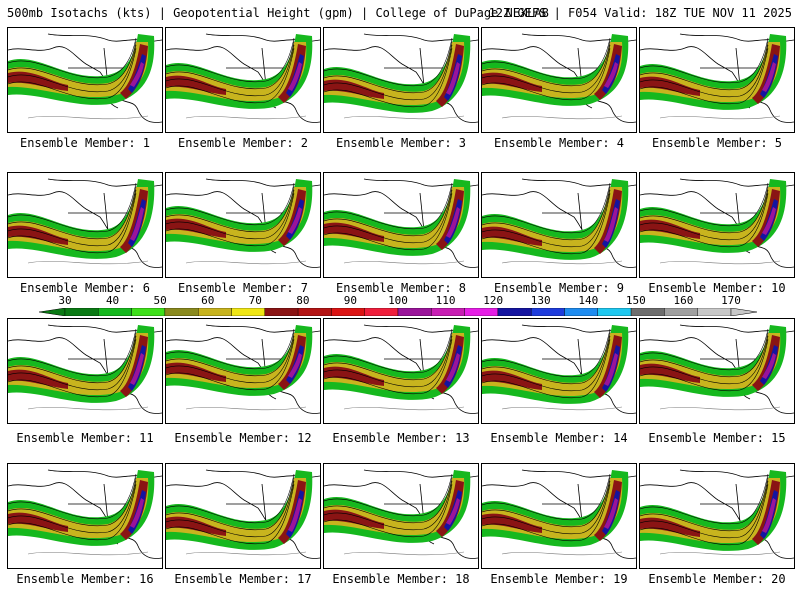 This screenshot has height=600, width=800. Describe the element at coordinates (683, 300) in the screenshot. I see `legend-tick: 160` at that location.